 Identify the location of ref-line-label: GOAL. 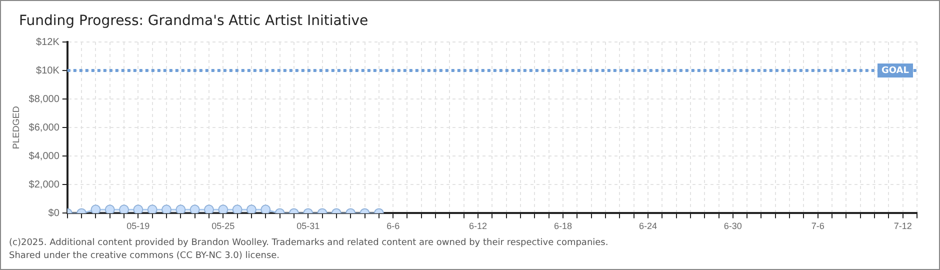
(896, 71).